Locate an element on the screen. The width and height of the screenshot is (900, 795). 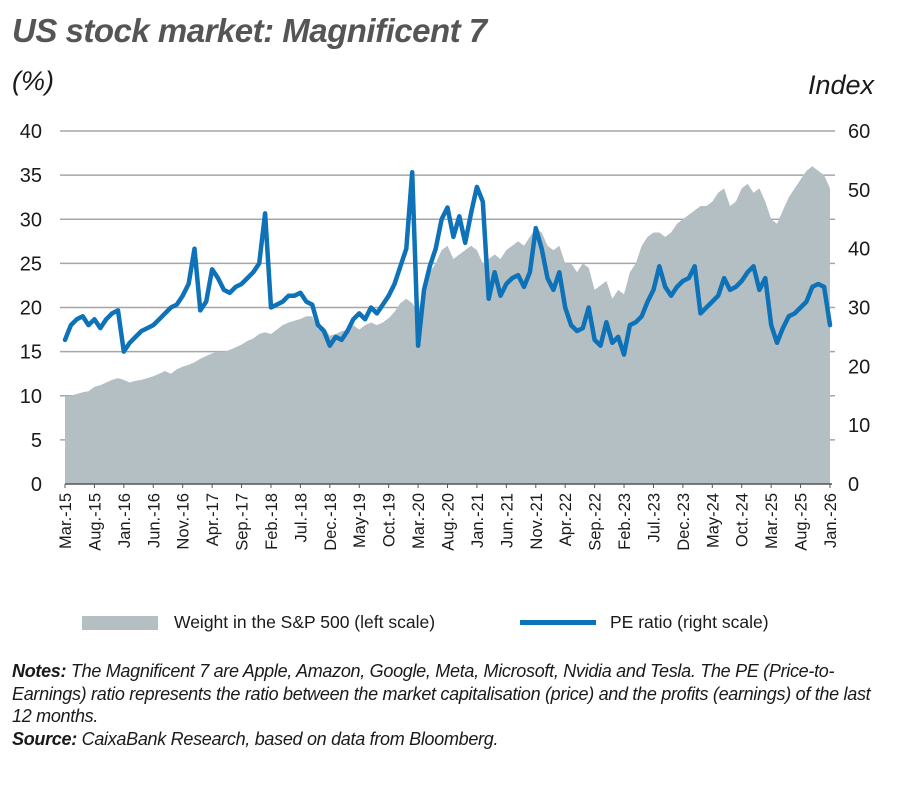
left-axis-tick-label: 10 is located at coordinates (31, 397).